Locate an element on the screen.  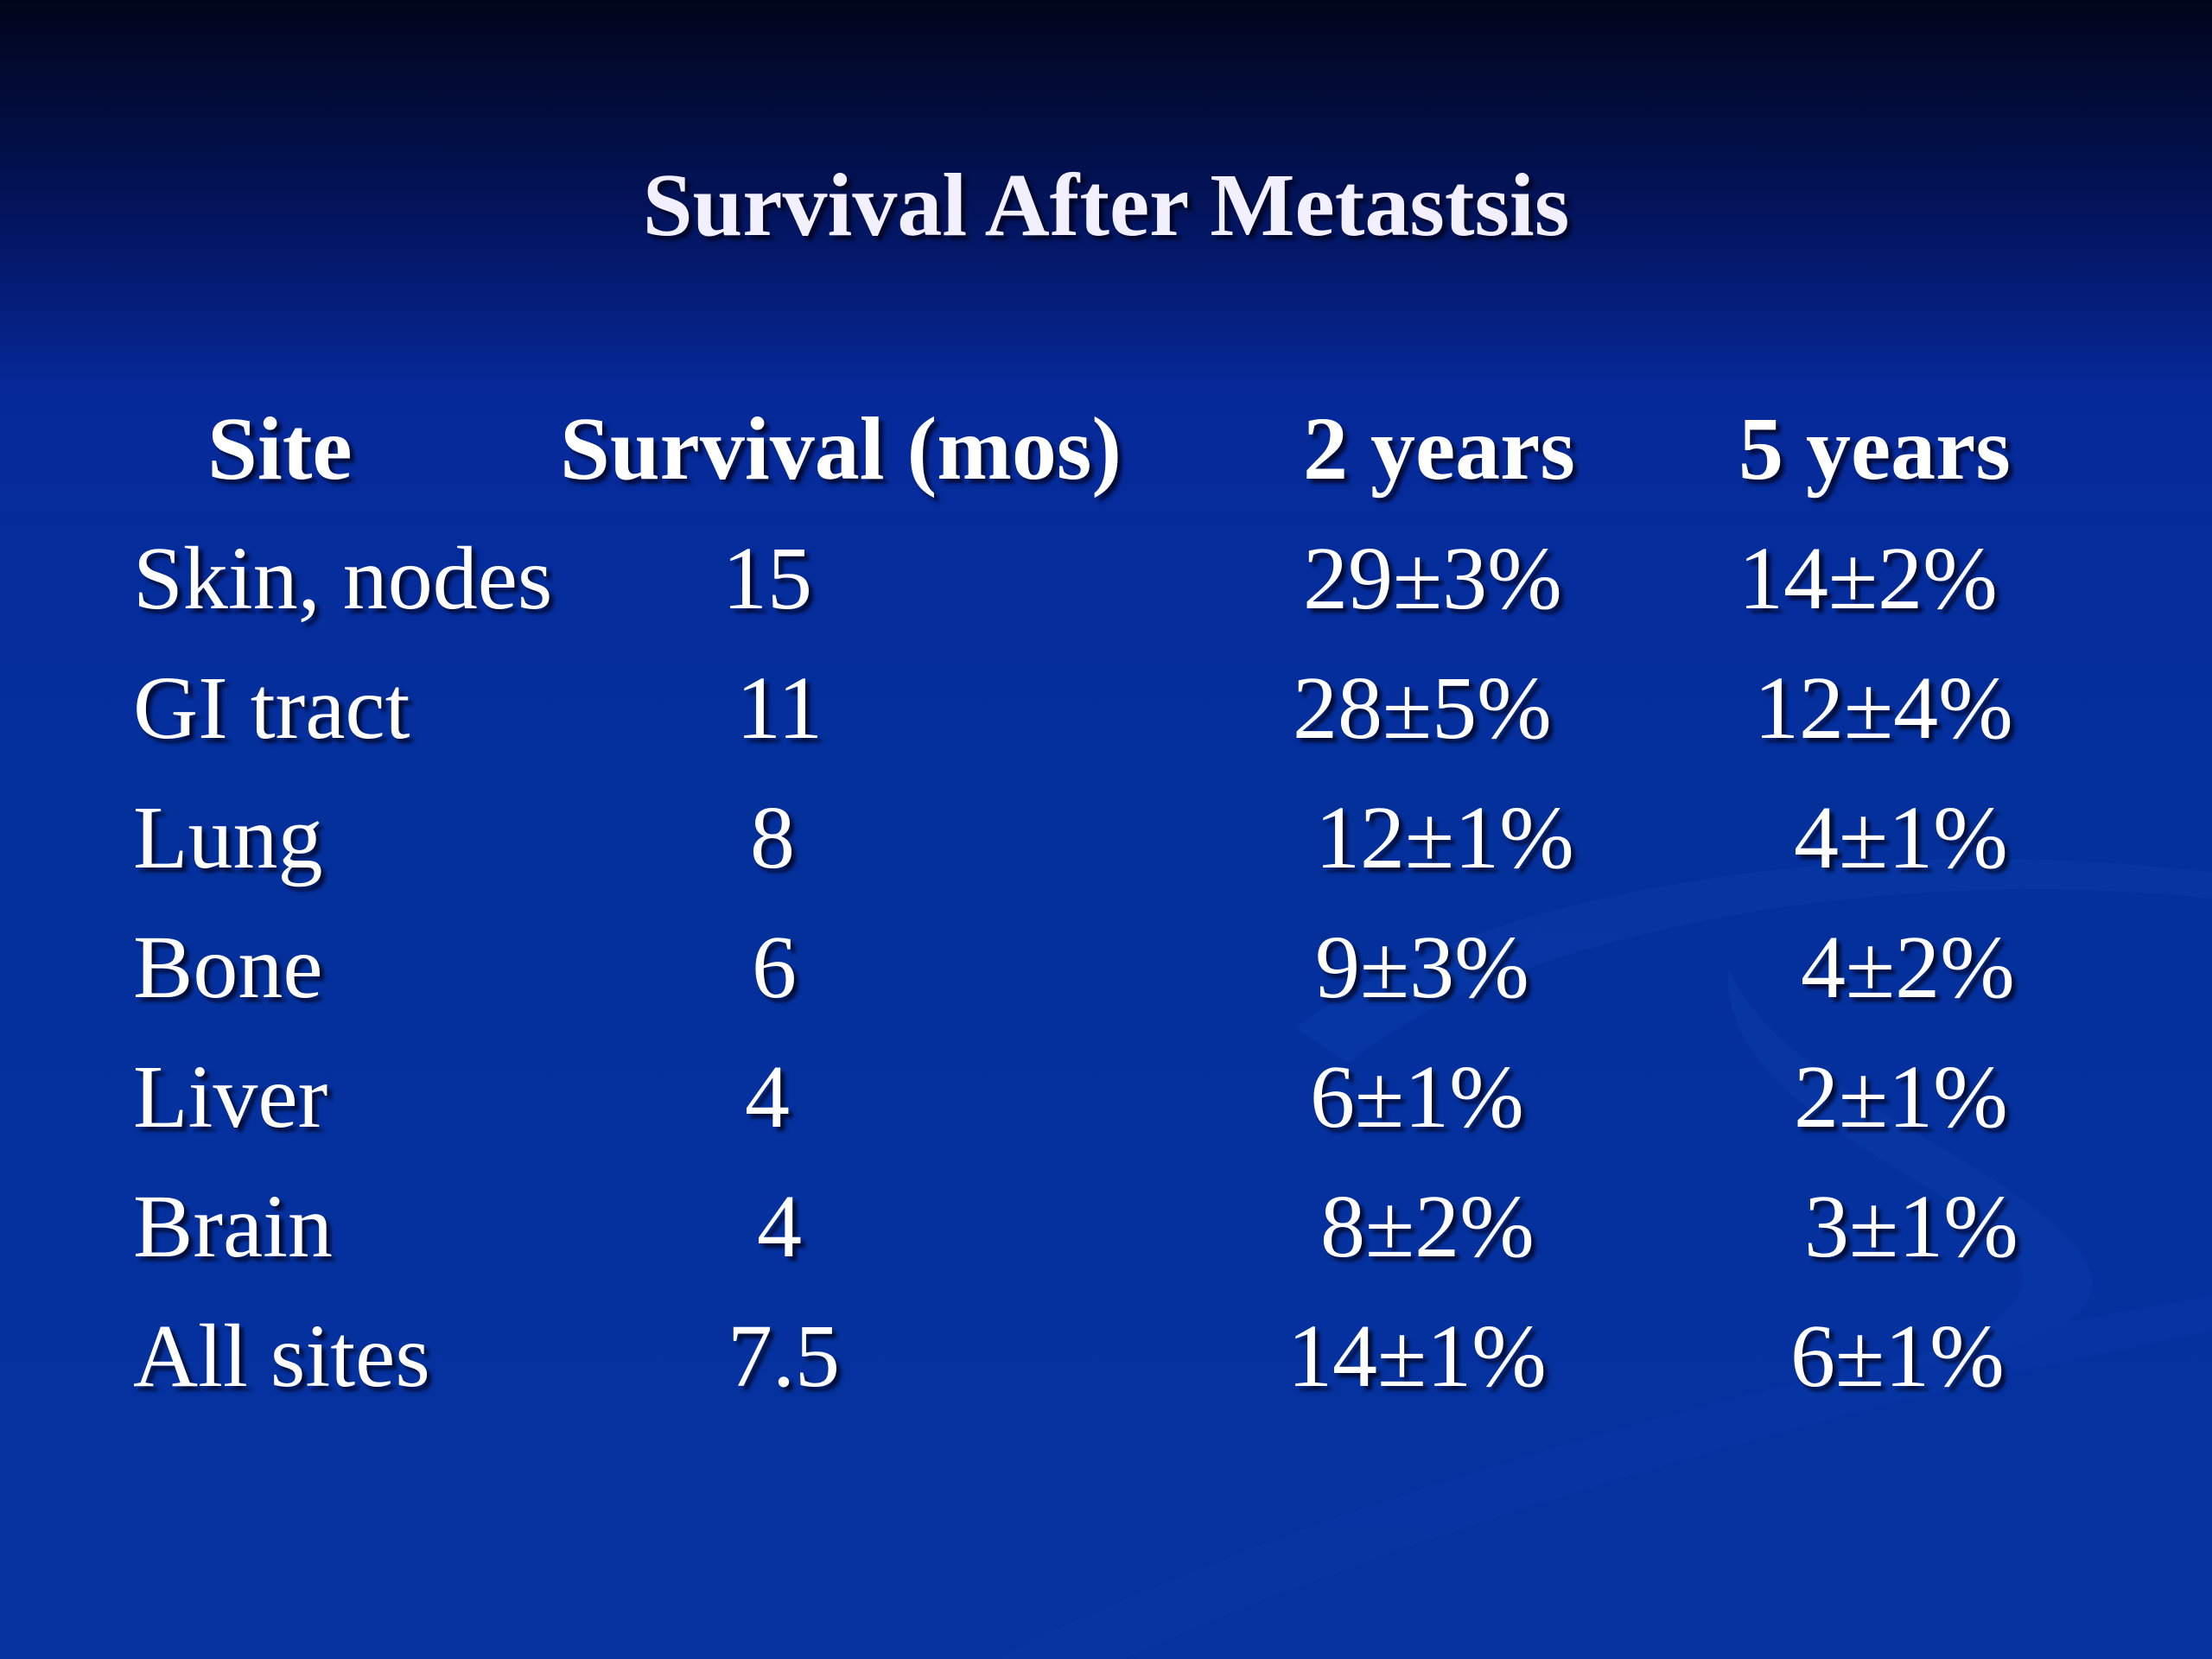
row-5-year-value: 4±2% is located at coordinates (1908, 967).